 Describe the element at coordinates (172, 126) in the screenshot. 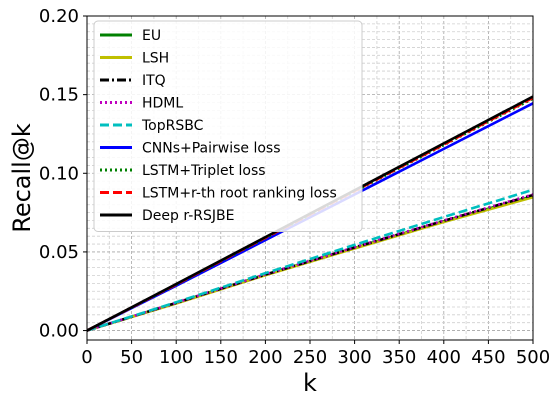

I see `legend-label: TopRSBC` at that location.